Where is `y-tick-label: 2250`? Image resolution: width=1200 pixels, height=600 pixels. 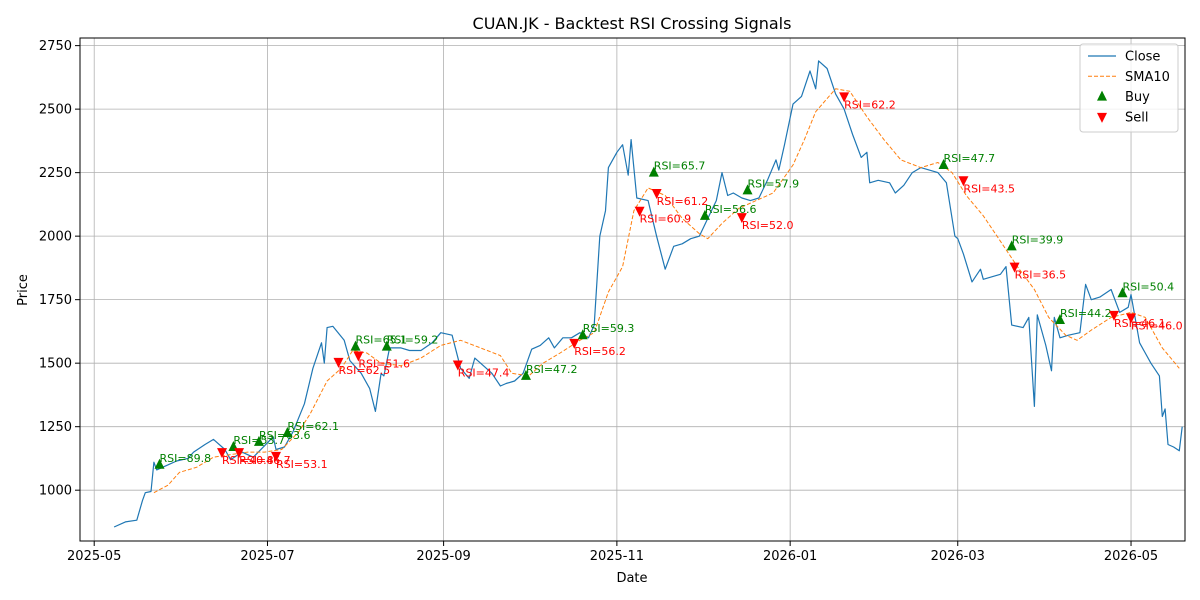 y-tick-label: 2250 is located at coordinates (55, 173).